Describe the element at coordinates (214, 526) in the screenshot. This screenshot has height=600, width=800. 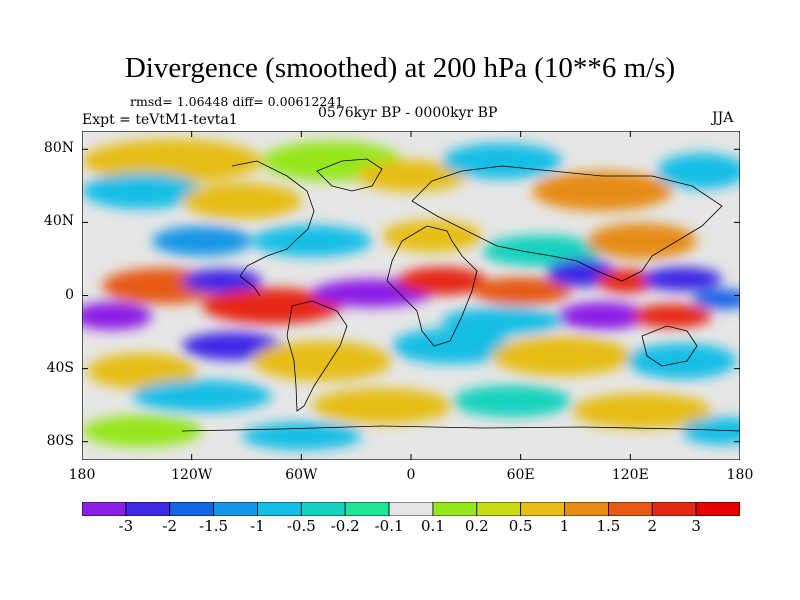
I see `colorbar-label: -1.5` at that location.